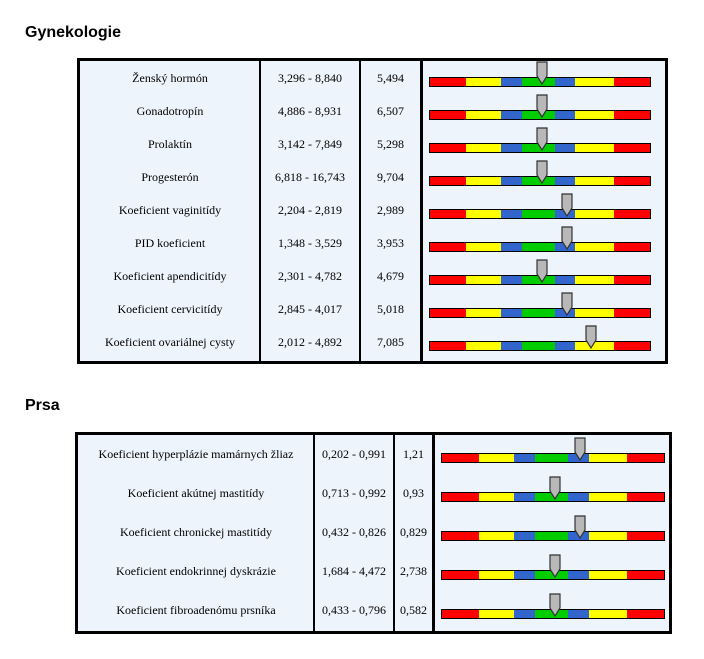  What do you see at coordinates (354, 571) in the screenshot?
I see `normal-range: 1,684 - 4,472` at bounding box center [354, 571].